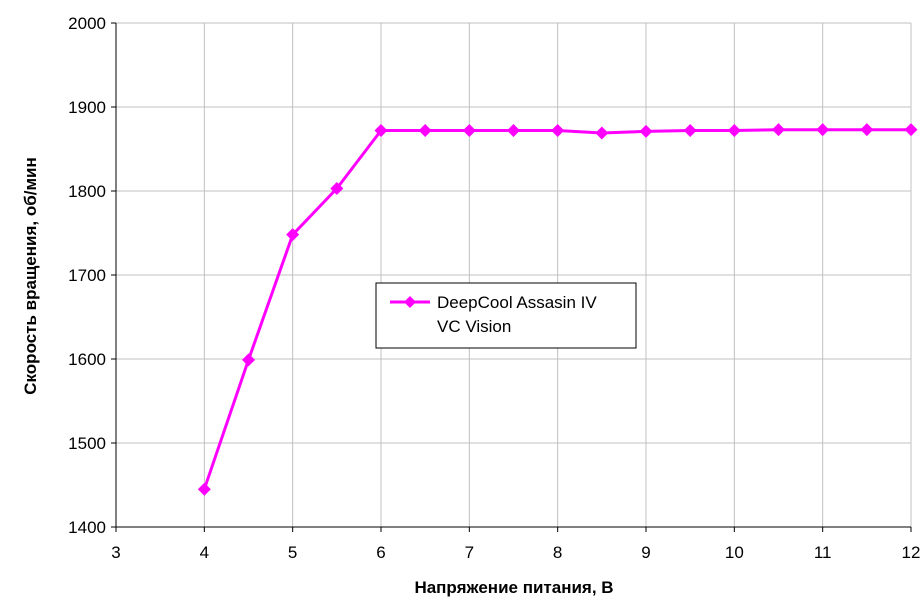 The width and height of the screenshot is (921, 600). What do you see at coordinates (87, 443) in the screenshot?
I see `y-tick-label: 1500` at bounding box center [87, 443].